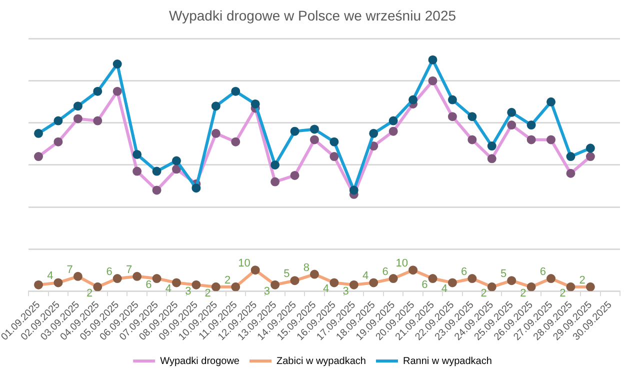  Describe the element at coordinates (321, 361) in the screenshot. I see `legend-label: Zabici w wypadkach` at that location.